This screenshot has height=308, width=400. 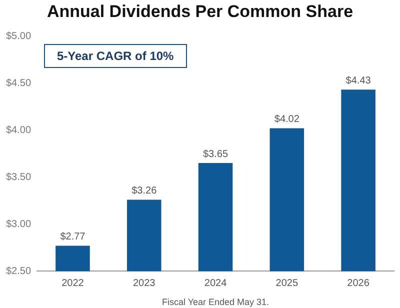 I want to click on y-tick-label: $2.50, so click(x=19, y=271).